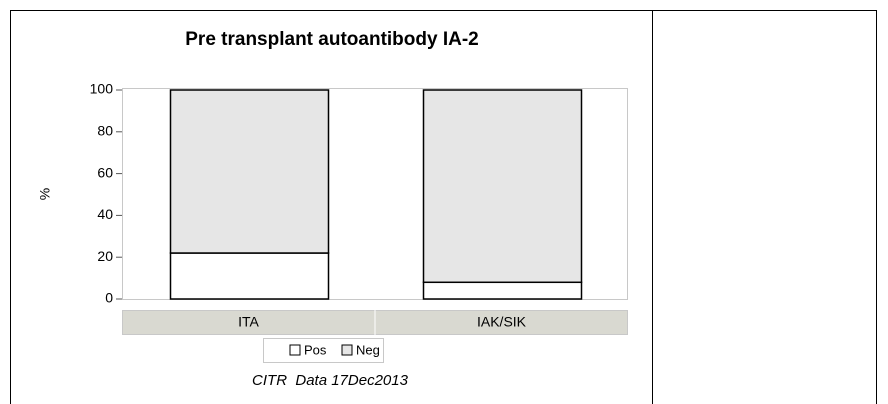  I want to click on y-tick-label: 0, so click(109, 298).